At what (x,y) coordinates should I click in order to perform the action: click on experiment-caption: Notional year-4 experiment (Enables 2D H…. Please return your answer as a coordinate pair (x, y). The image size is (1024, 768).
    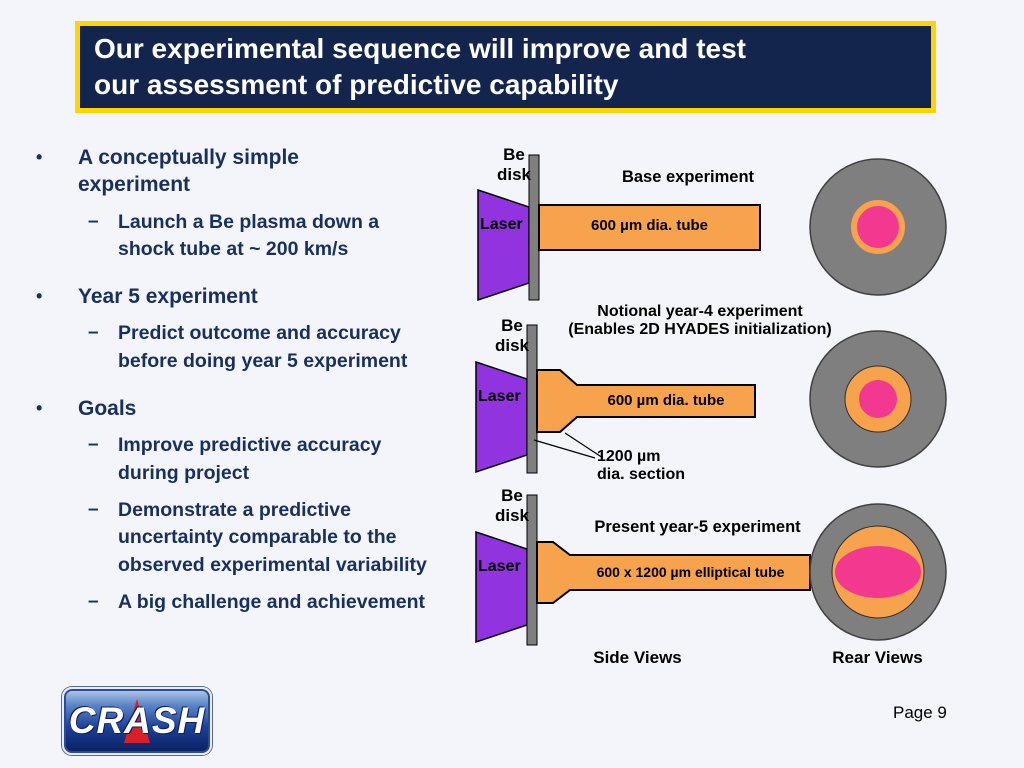
    Looking at the image, I should click on (700, 321).